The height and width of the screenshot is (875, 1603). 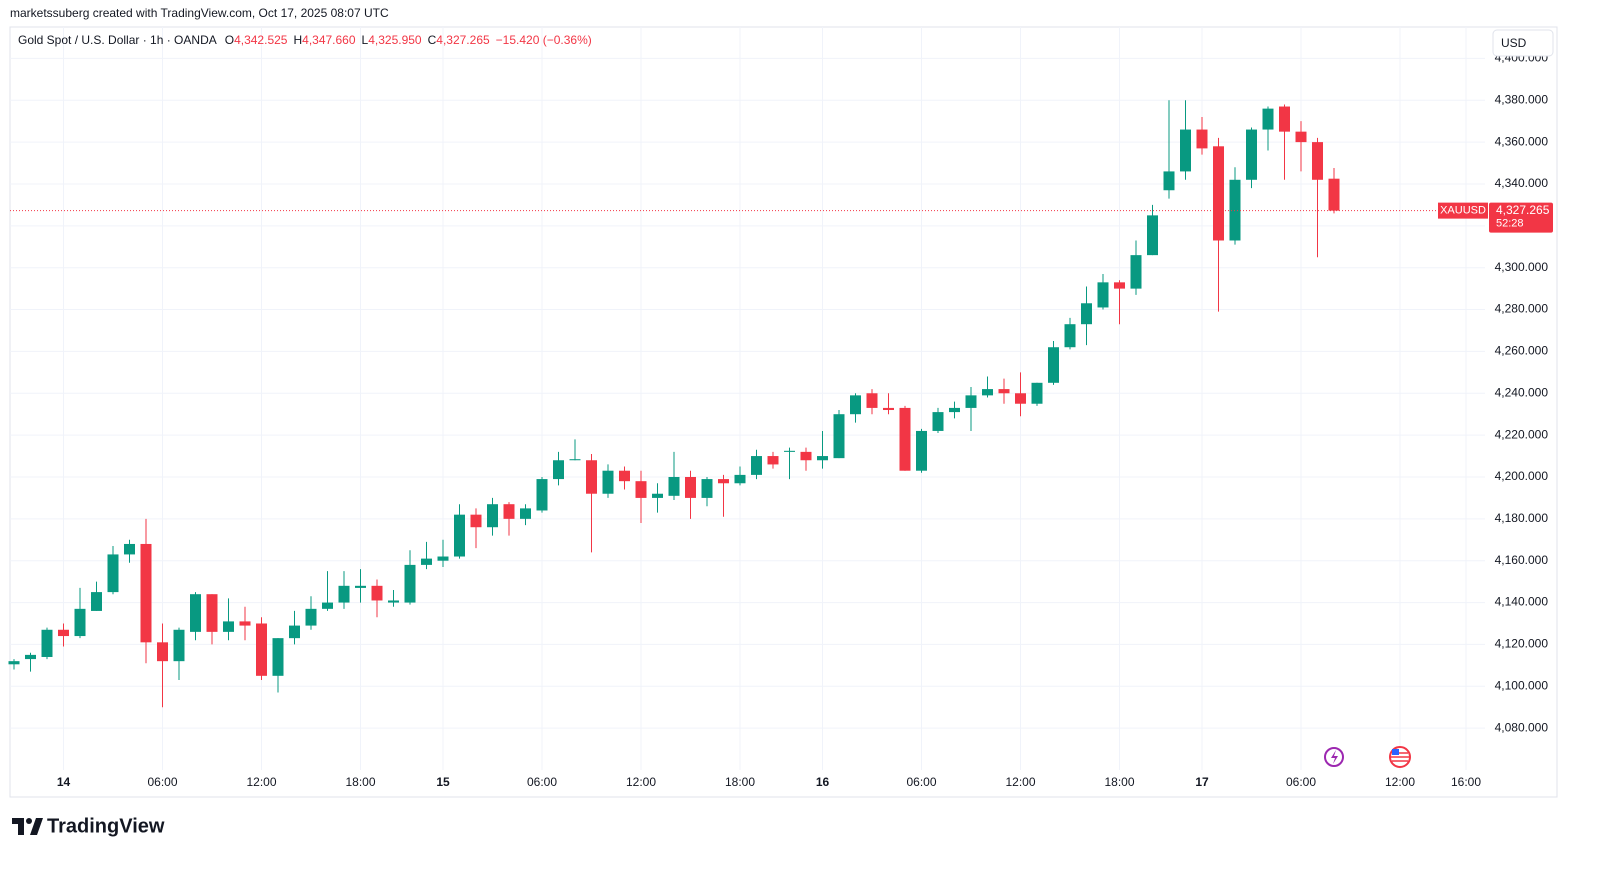 What do you see at coordinates (544, 40) in the screenshot?
I see `legend-change: −15.420 (−0.36%)` at bounding box center [544, 40].